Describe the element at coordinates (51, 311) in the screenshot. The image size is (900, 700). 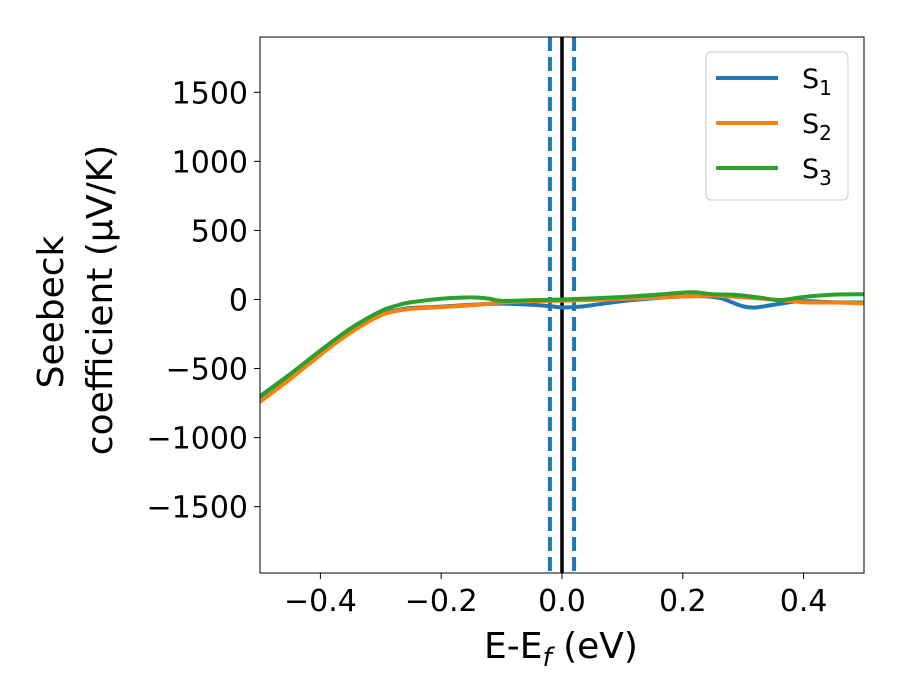
I see `y-axis-label-line1: Seebeck` at that location.